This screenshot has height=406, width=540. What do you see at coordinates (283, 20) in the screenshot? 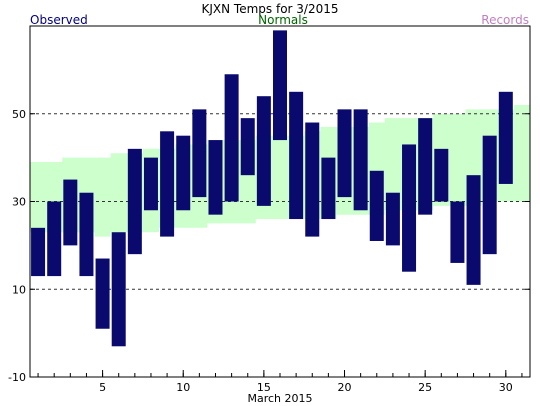
I see `legend-normals: Normals` at bounding box center [283, 20].